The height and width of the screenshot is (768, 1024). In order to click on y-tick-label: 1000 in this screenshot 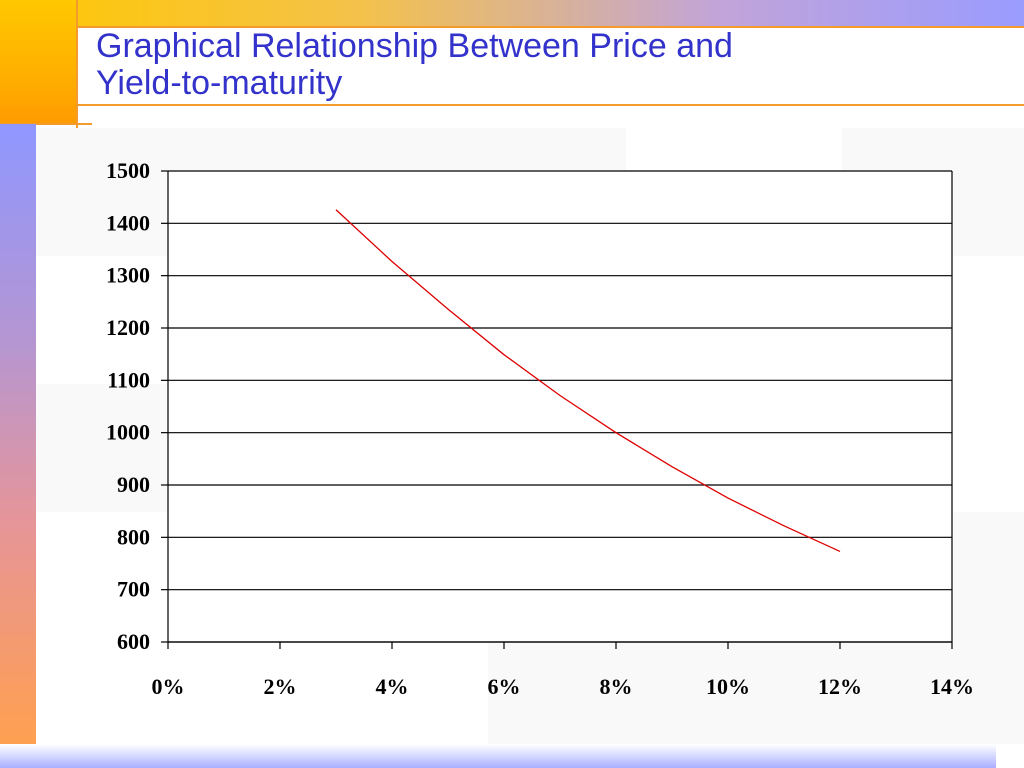, I will do `click(128, 432)`.